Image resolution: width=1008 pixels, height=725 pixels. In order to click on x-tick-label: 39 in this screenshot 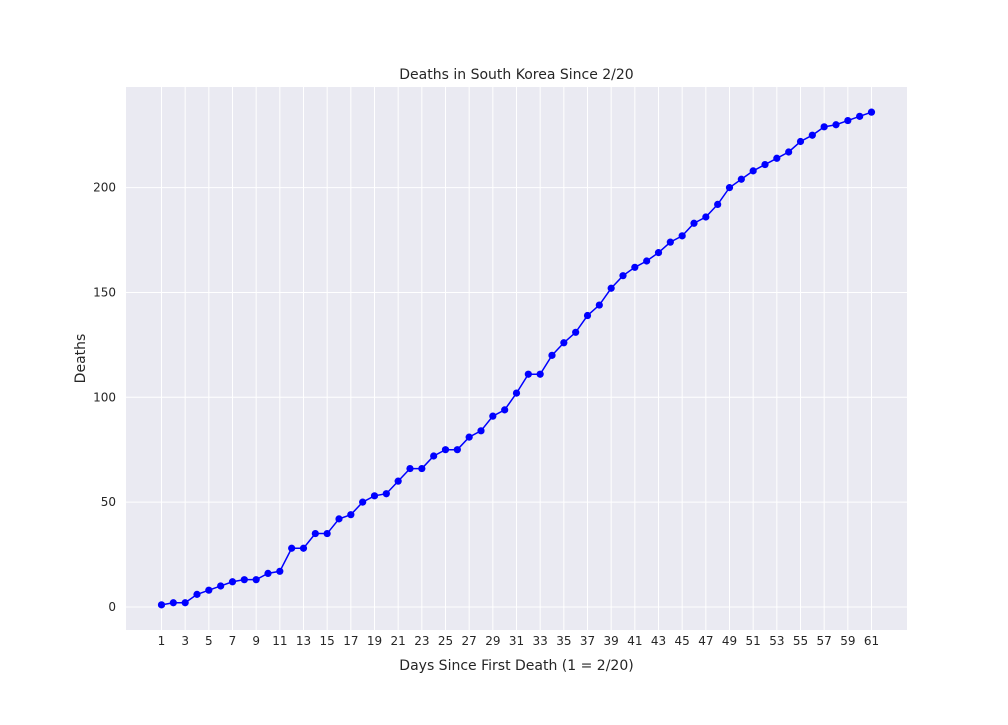, I will do `click(611, 641)`.